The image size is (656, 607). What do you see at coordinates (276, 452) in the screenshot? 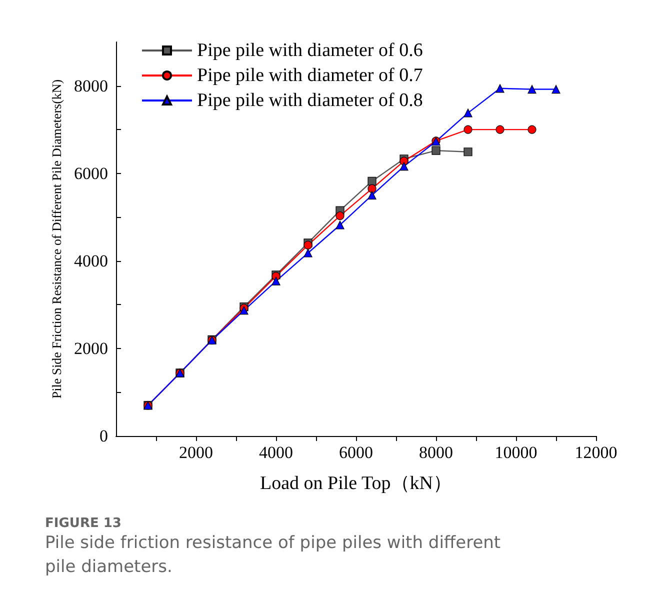
I see `x-tick-label: 4000` at bounding box center [276, 452].